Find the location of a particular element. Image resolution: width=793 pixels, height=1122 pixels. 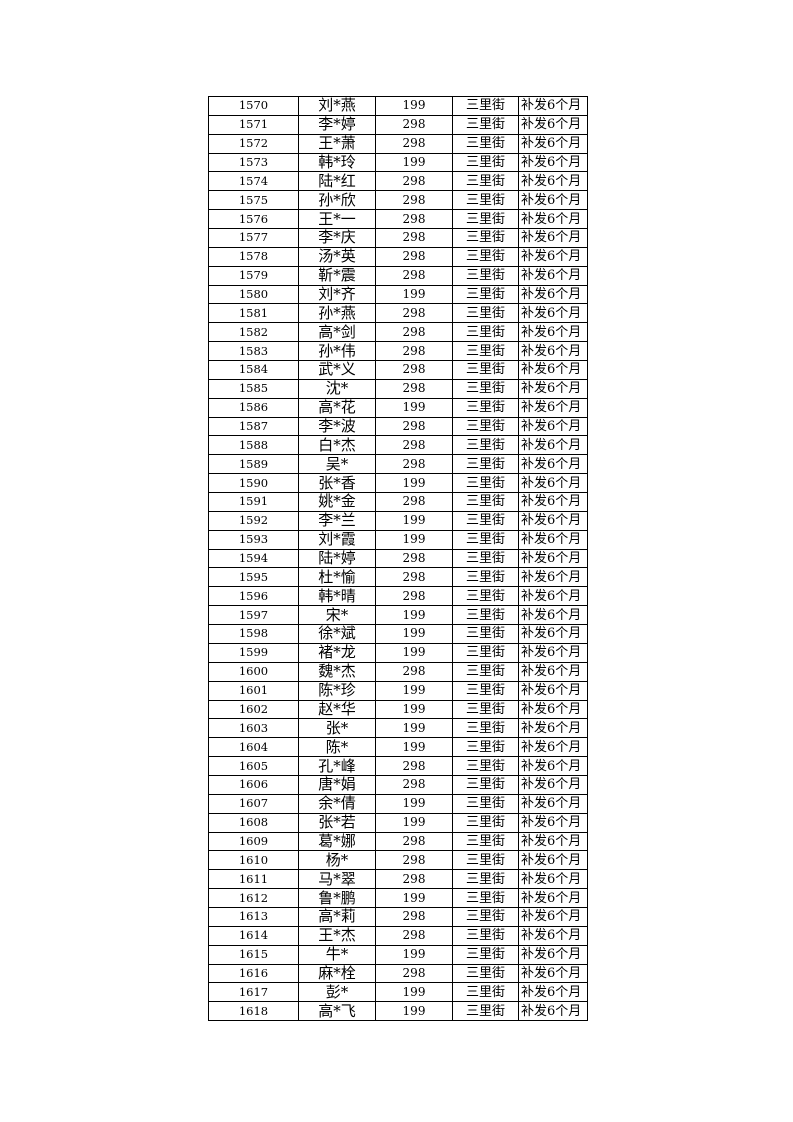

name-cell: 唐*娟 is located at coordinates (337, 784).